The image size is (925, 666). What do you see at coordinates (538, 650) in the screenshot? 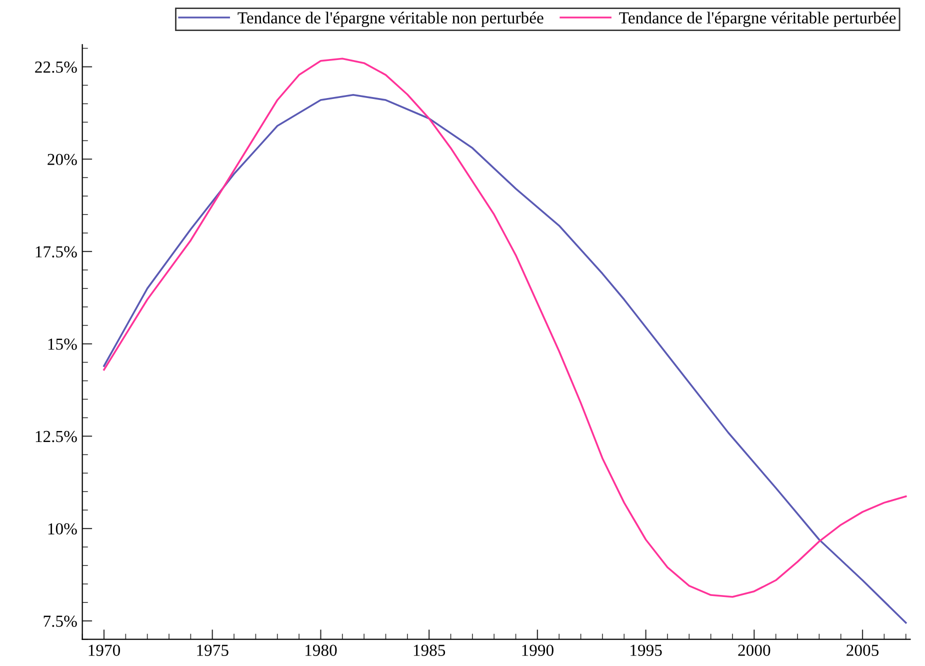
I see `x-tick-label: 1990` at bounding box center [538, 650].